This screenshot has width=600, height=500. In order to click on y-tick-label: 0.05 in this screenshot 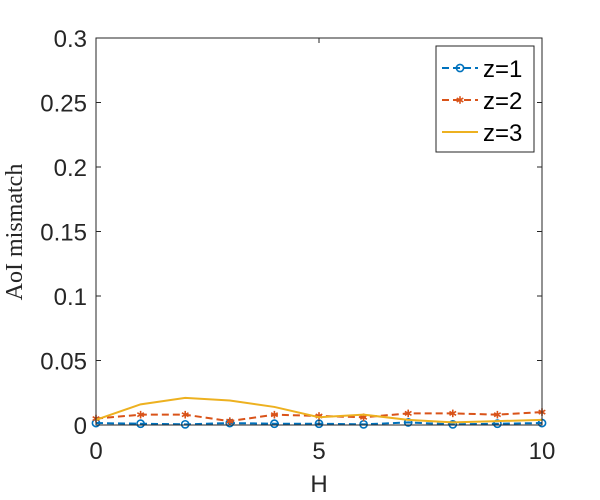, I will do `click(63, 362)`.